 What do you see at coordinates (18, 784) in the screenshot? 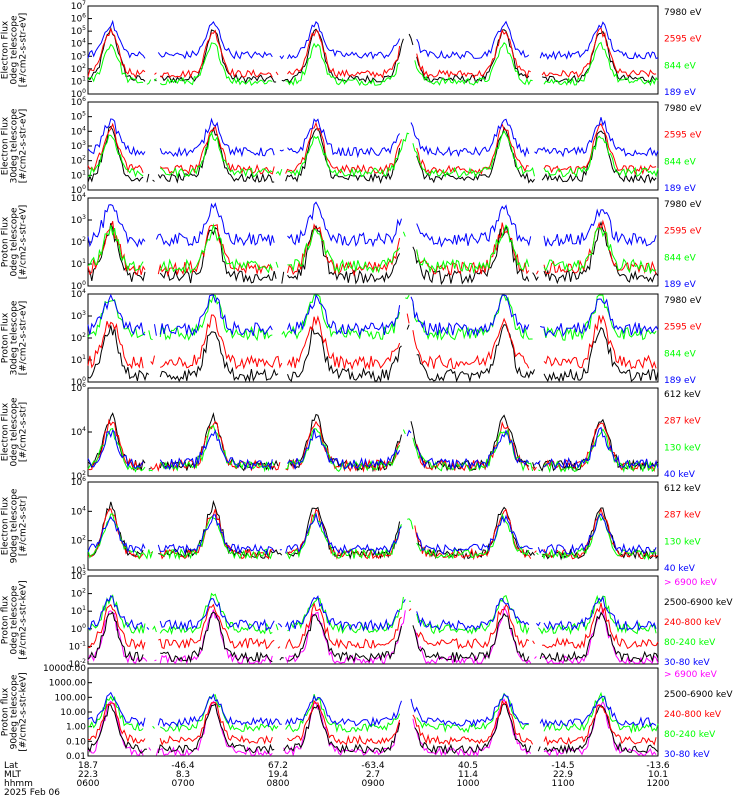
I see `x-row-label: hhmm` at bounding box center [18, 784].